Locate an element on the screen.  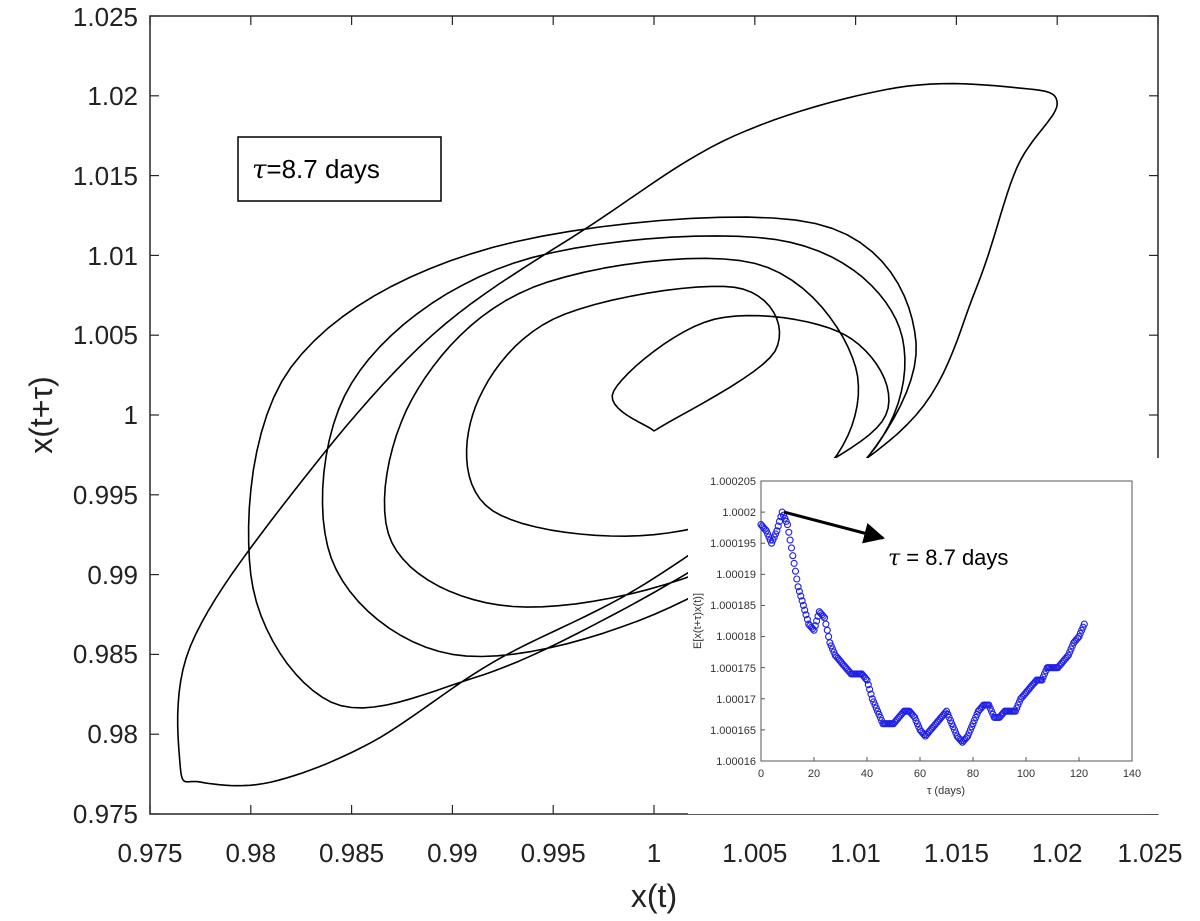
x-tick-label: 1 is located at coordinates (654, 853).